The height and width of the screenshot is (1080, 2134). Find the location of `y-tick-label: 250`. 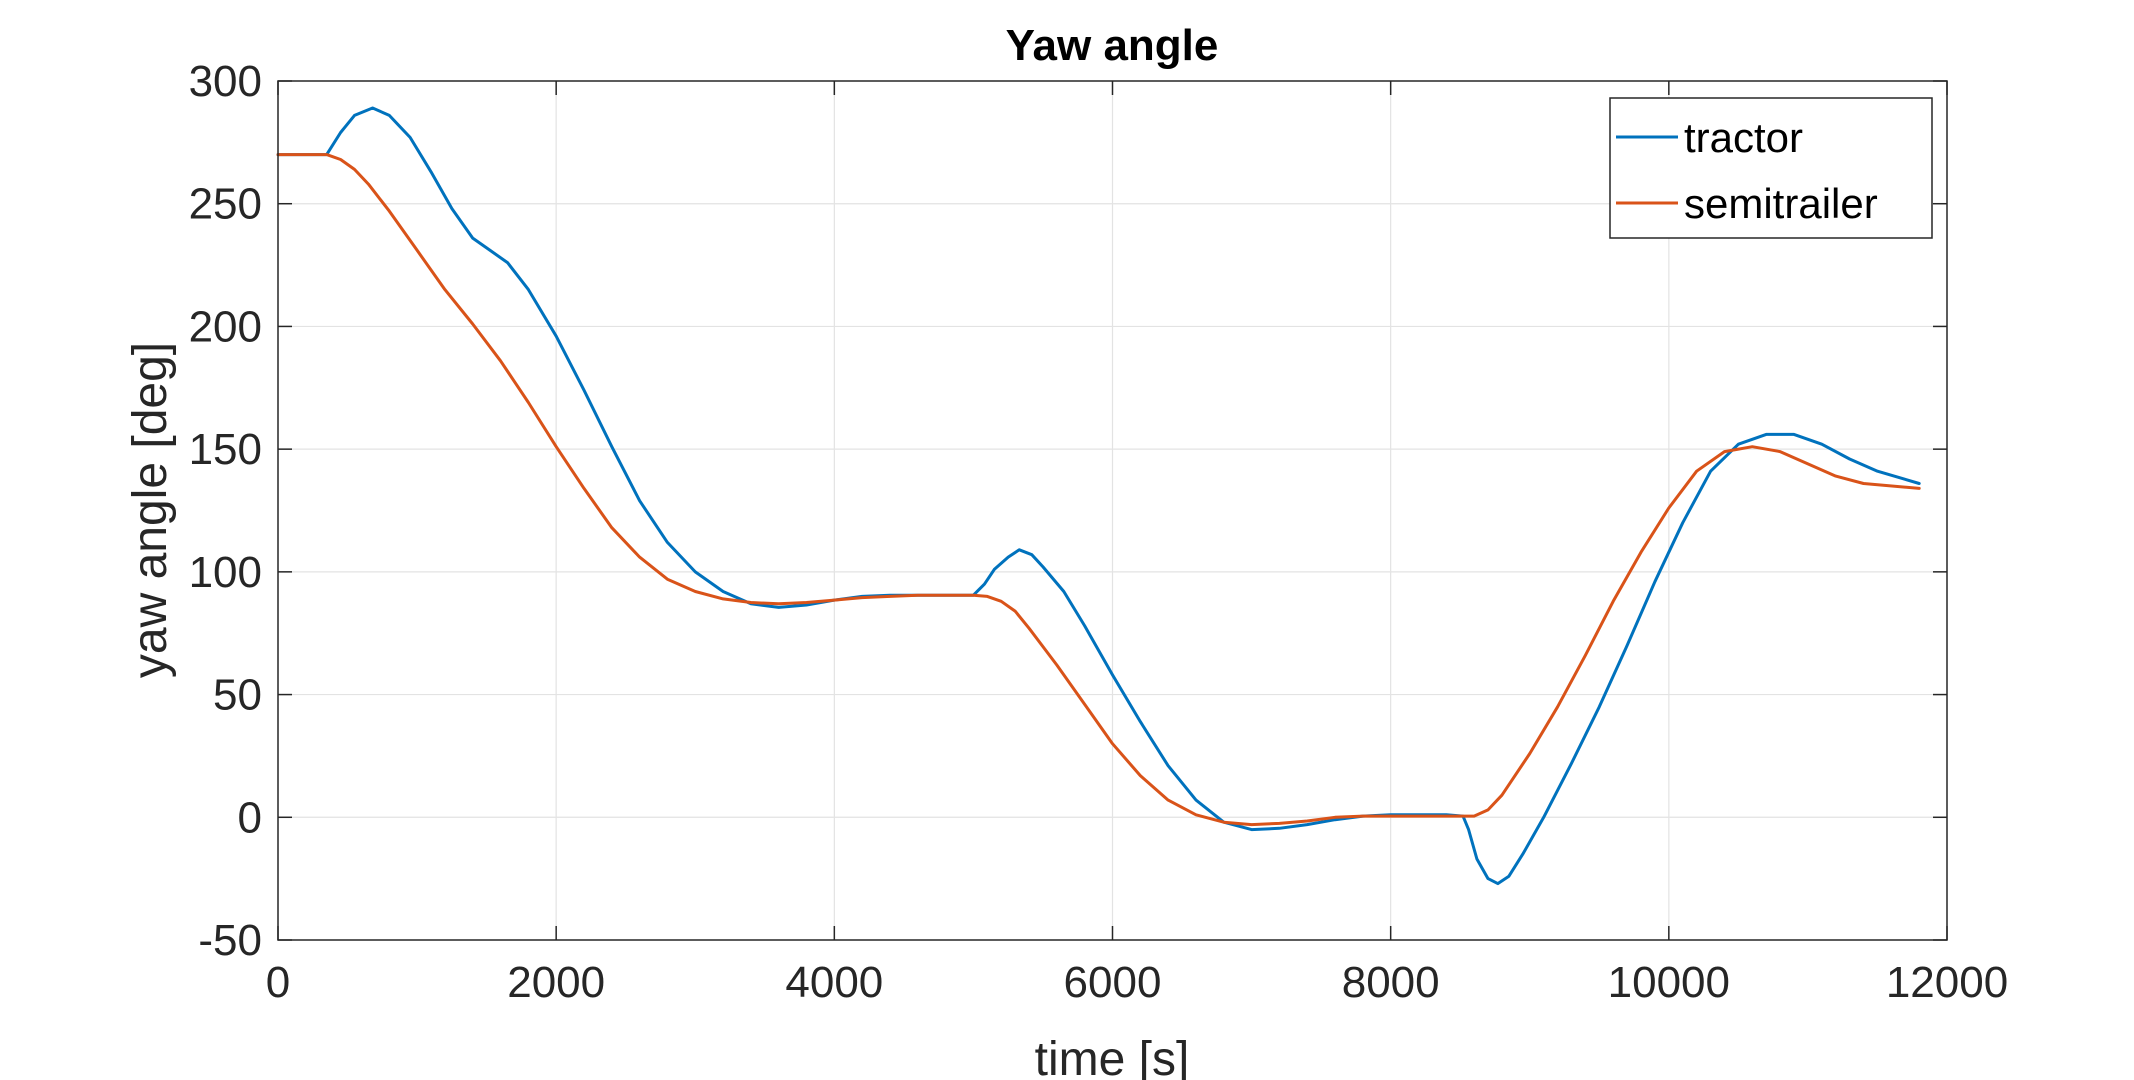

y-tick-label: 250 is located at coordinates (225, 204).